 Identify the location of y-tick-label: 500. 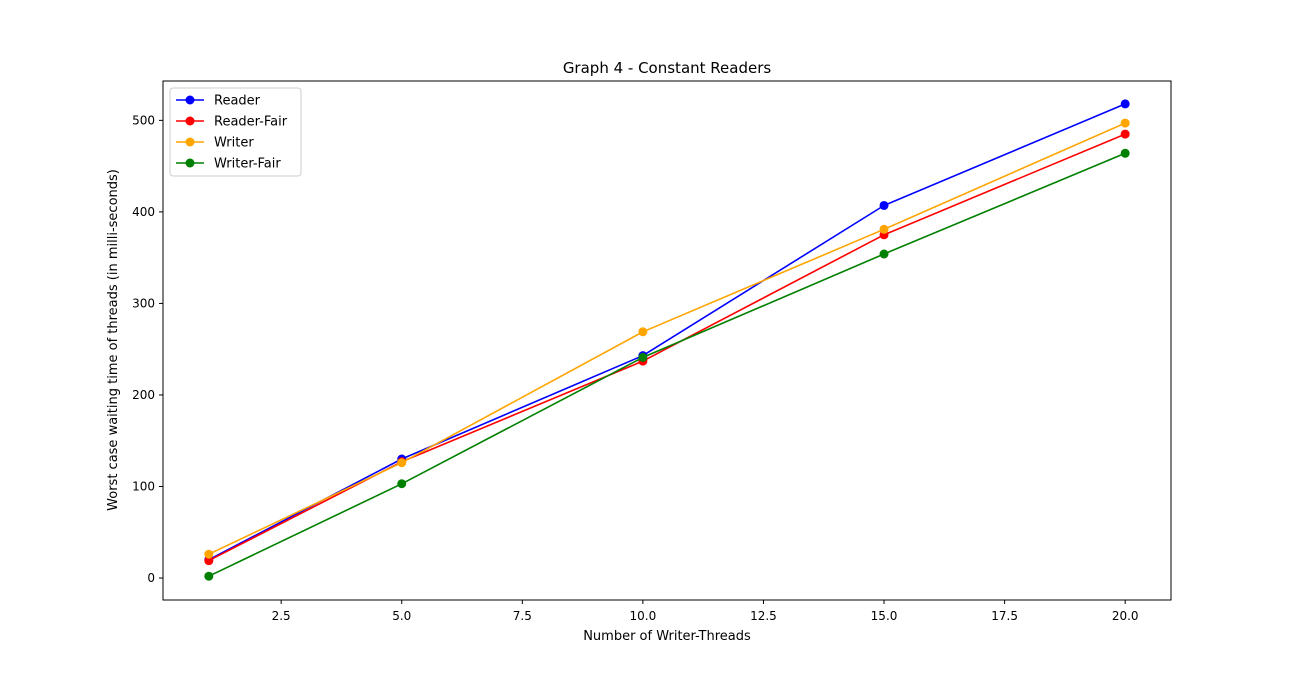
(143, 120).